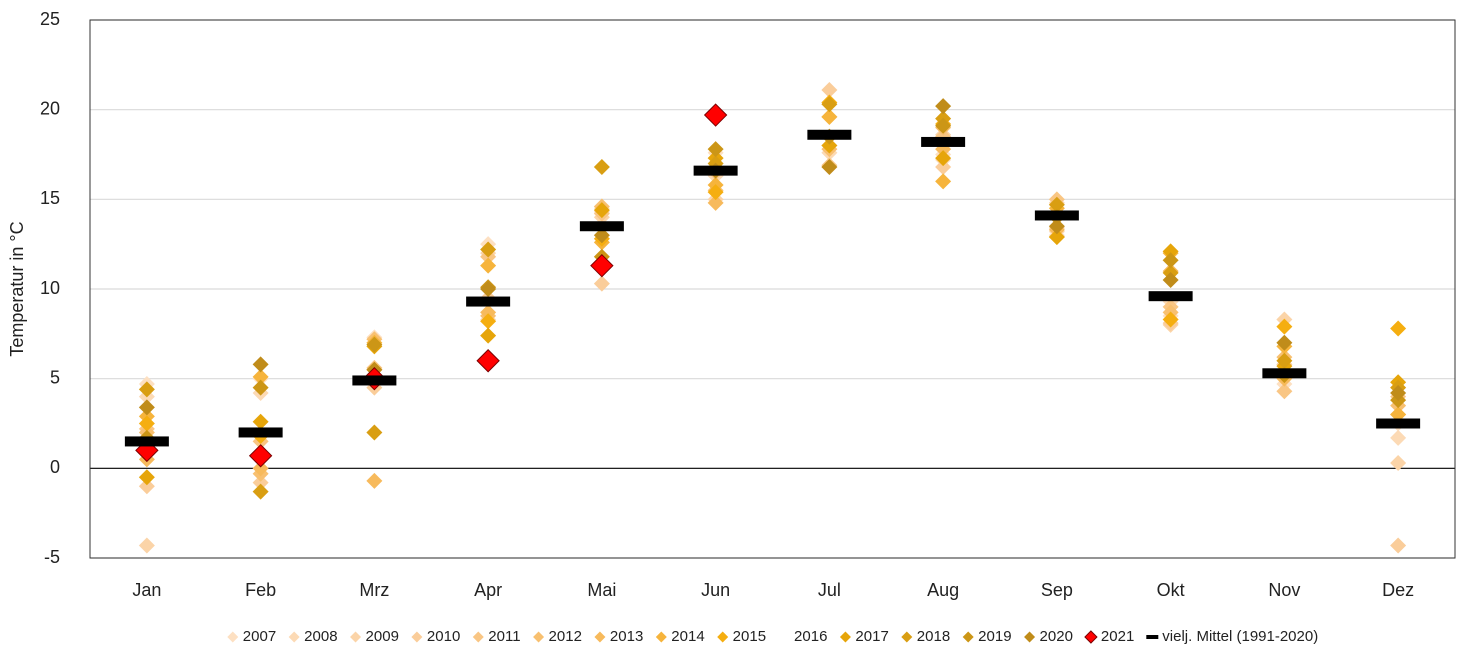  What do you see at coordinates (504, 636) in the screenshot?
I see `legend-label: 2011` at bounding box center [504, 636].